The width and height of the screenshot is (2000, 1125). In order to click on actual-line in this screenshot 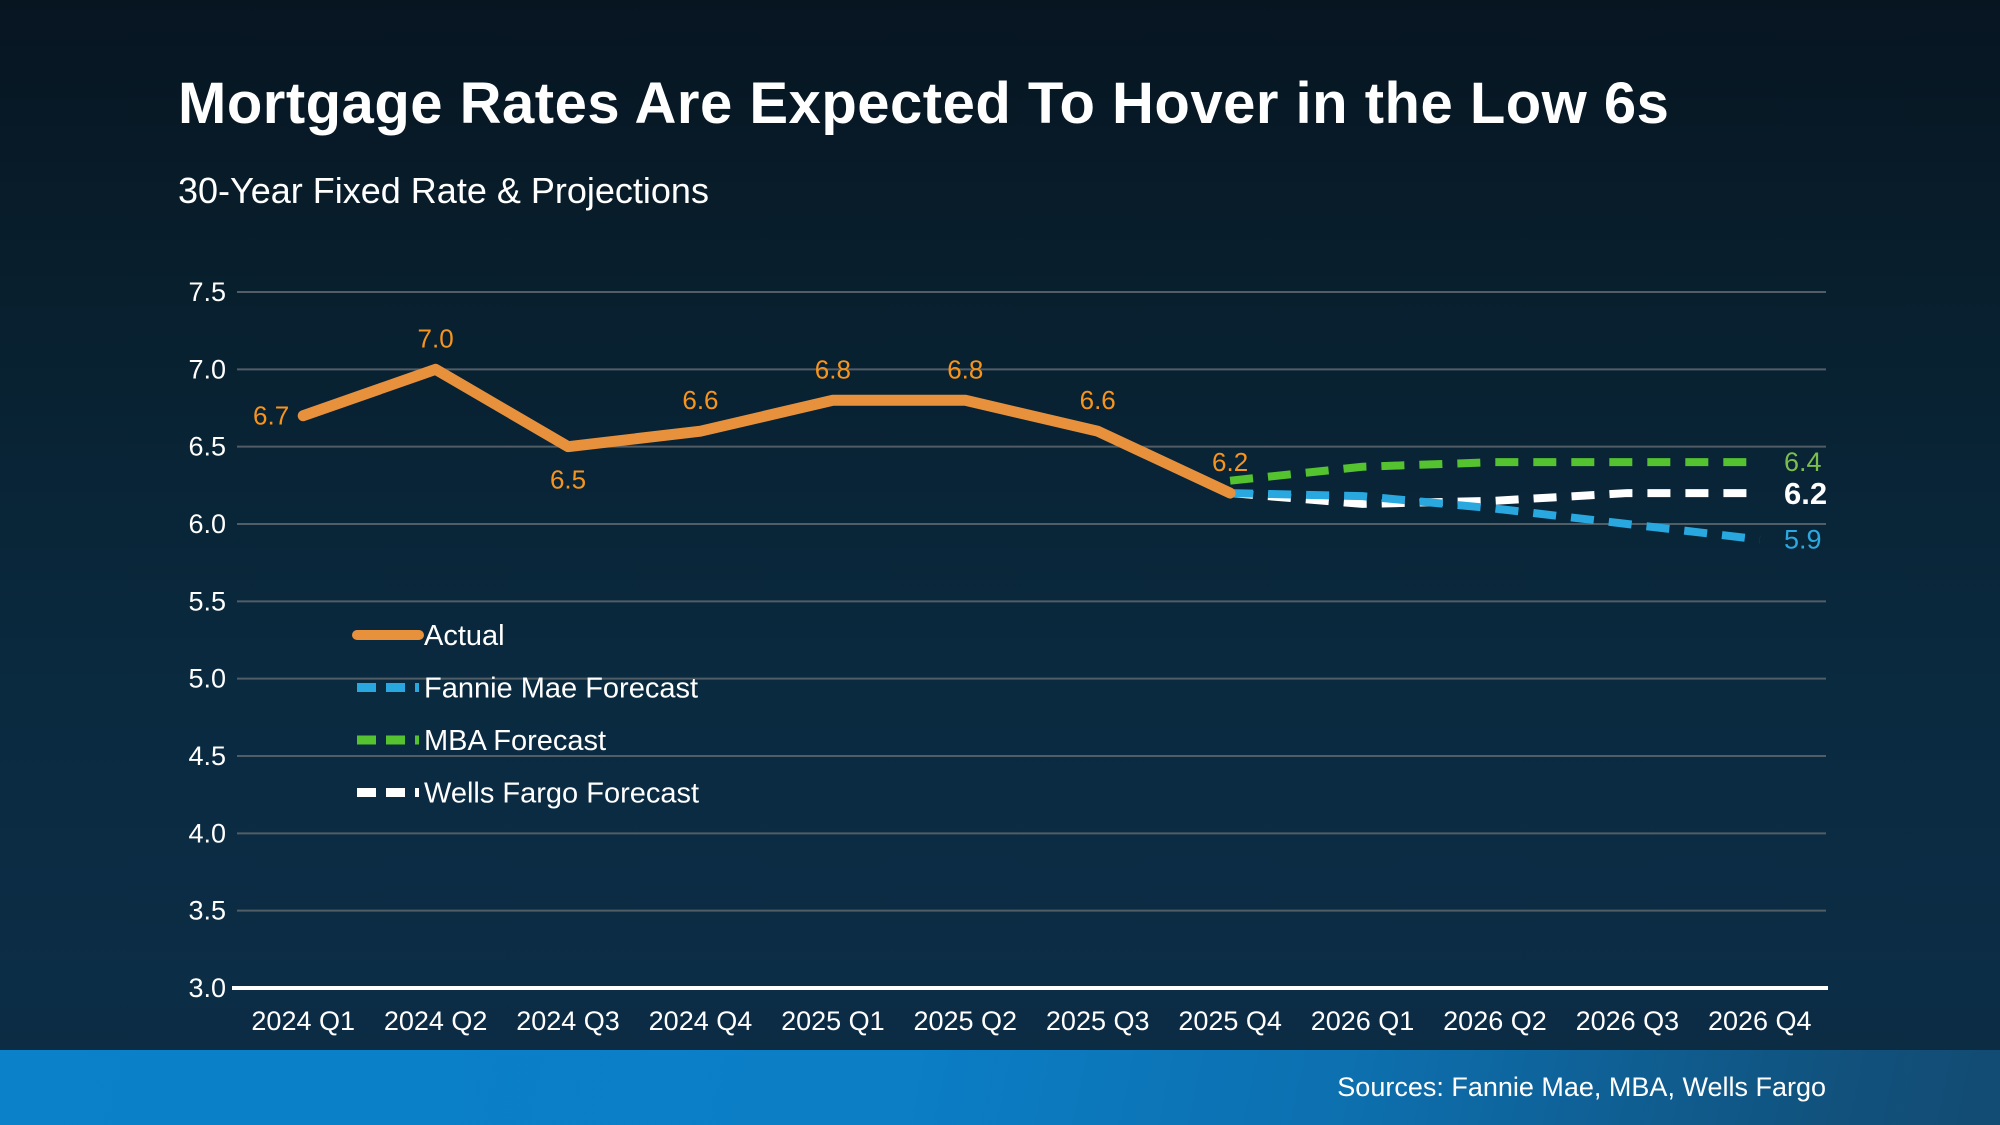, I will do `click(766, 431)`.